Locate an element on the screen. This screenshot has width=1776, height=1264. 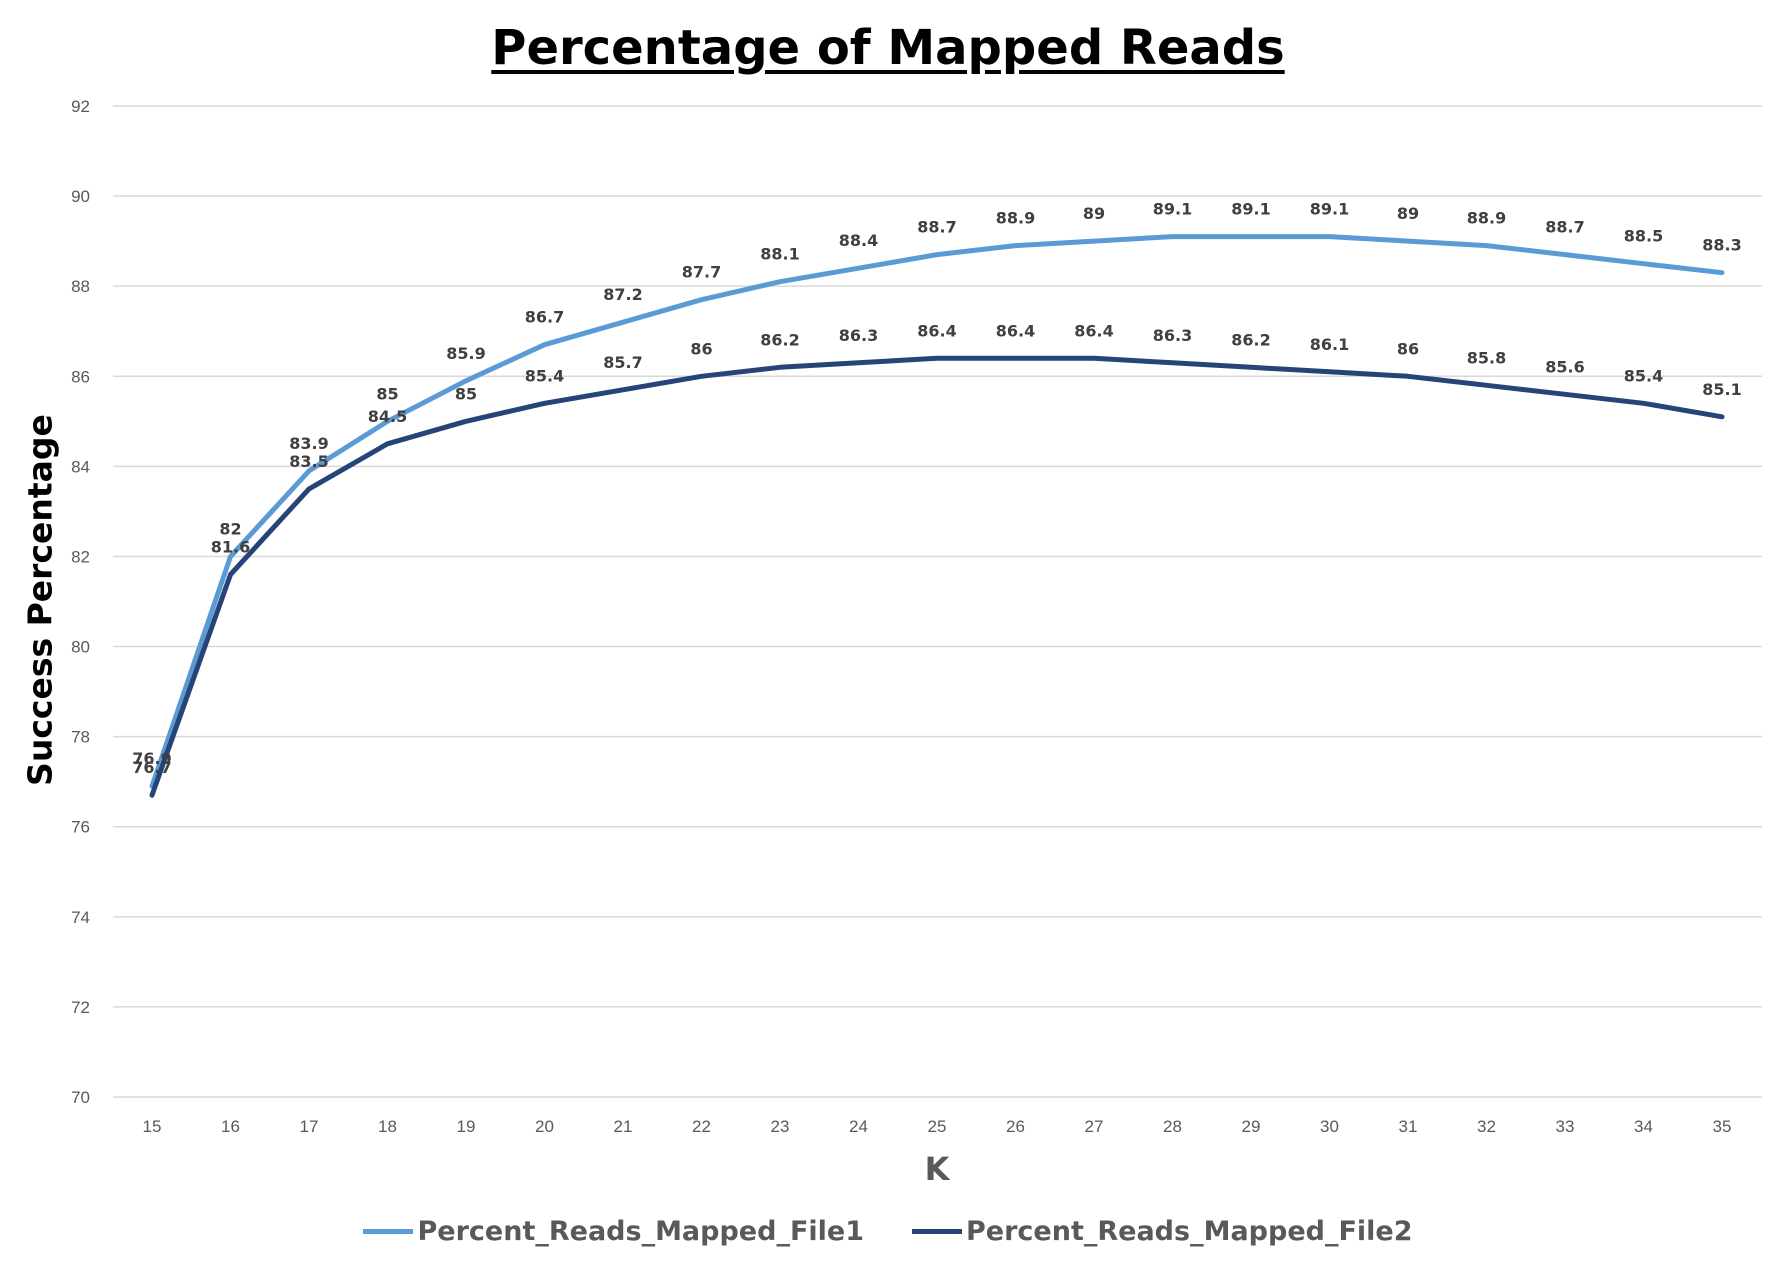
data-label: 82 is located at coordinates (230, 528).